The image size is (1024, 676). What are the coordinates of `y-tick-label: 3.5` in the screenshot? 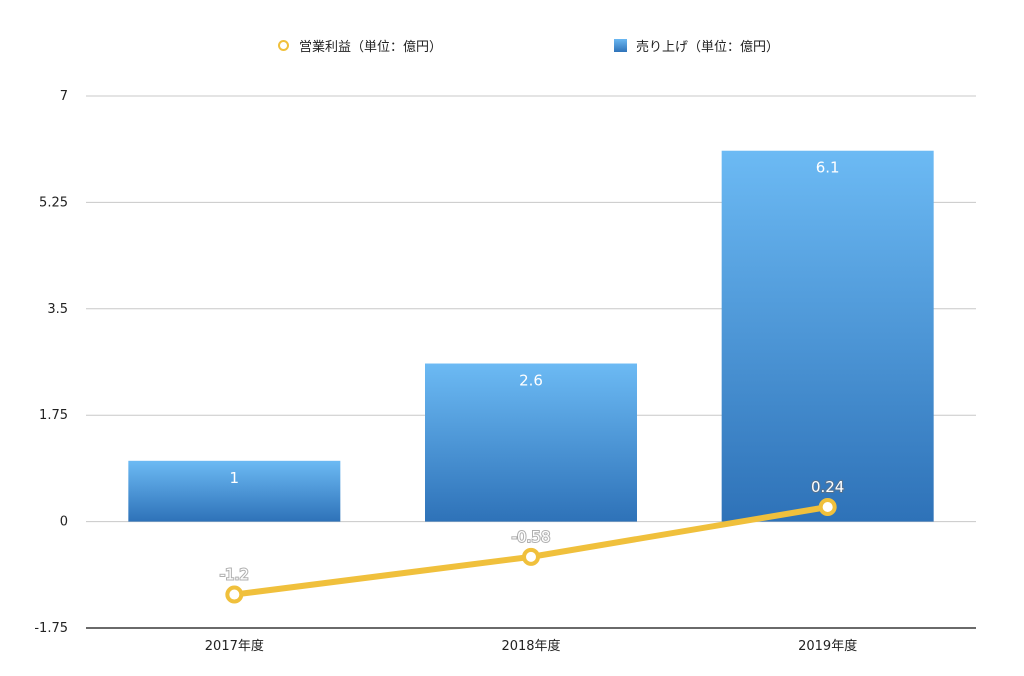 It's located at (57, 309).